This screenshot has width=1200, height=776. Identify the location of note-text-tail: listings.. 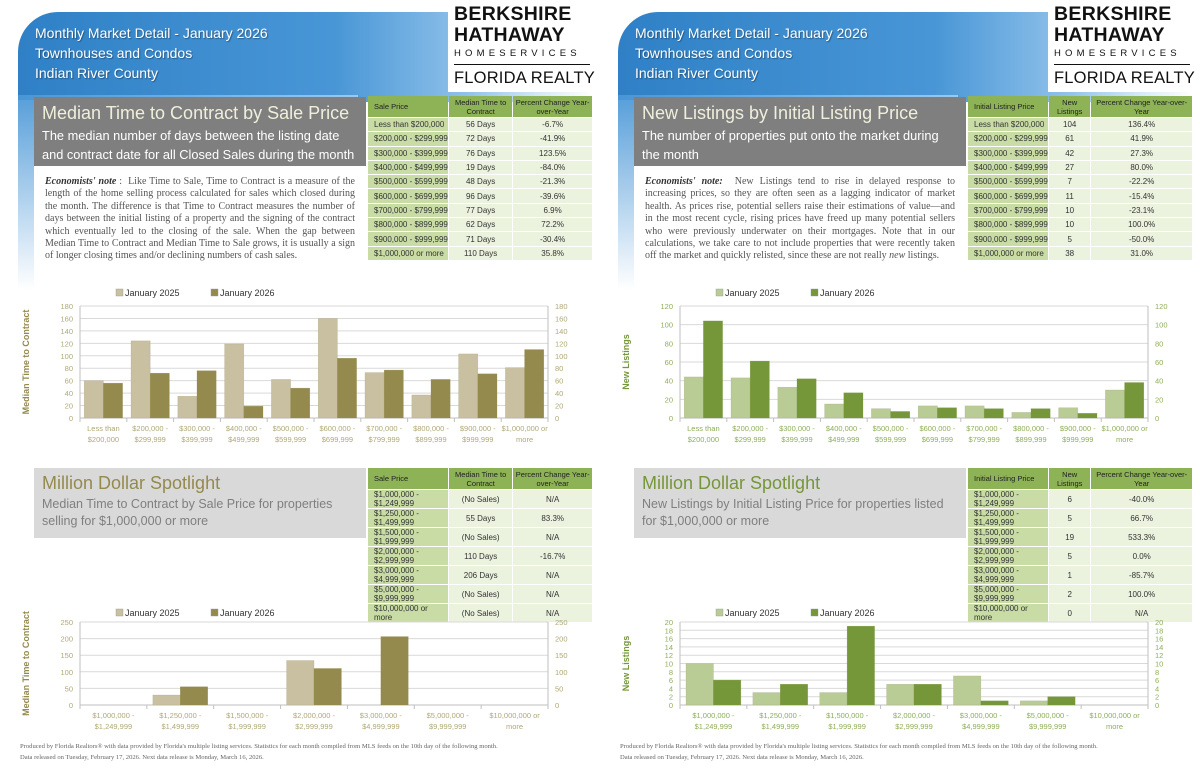
(922, 256).